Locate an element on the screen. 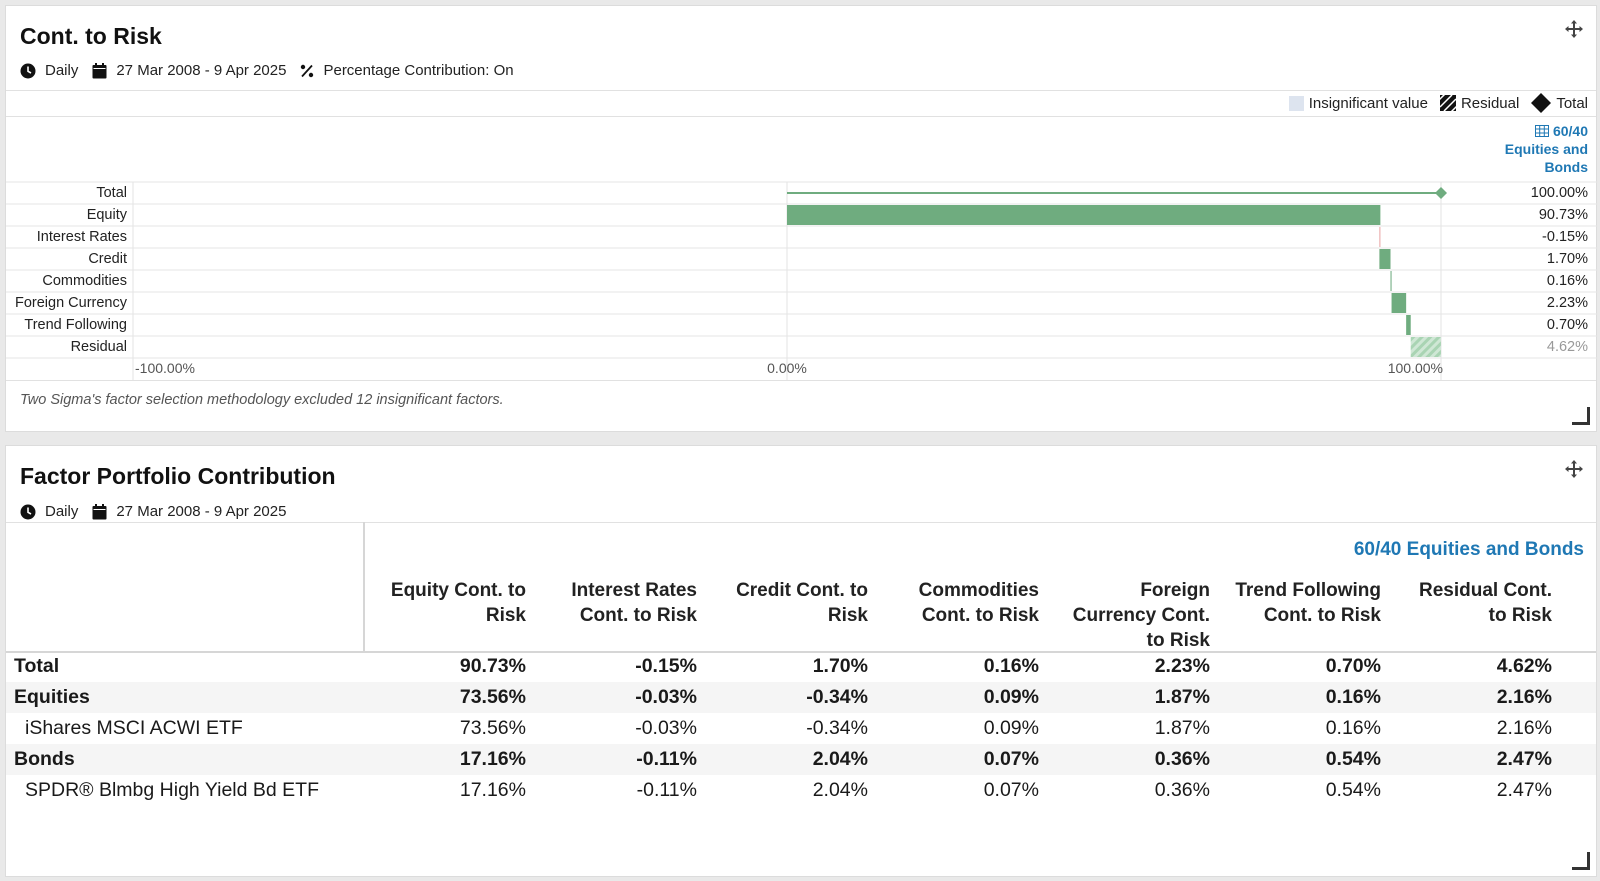 This screenshot has height=881, width=1600. column-header-line: Risk is located at coordinates (505, 615).